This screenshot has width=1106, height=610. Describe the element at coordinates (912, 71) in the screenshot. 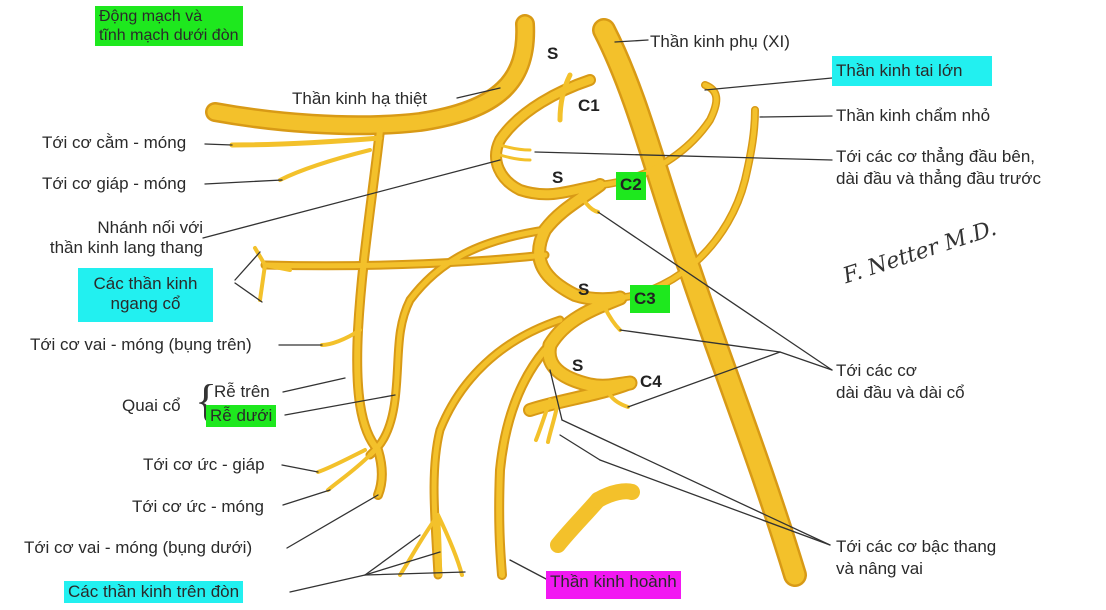

I see `label-great-auricular: Thần kinh tai lớn` at that location.